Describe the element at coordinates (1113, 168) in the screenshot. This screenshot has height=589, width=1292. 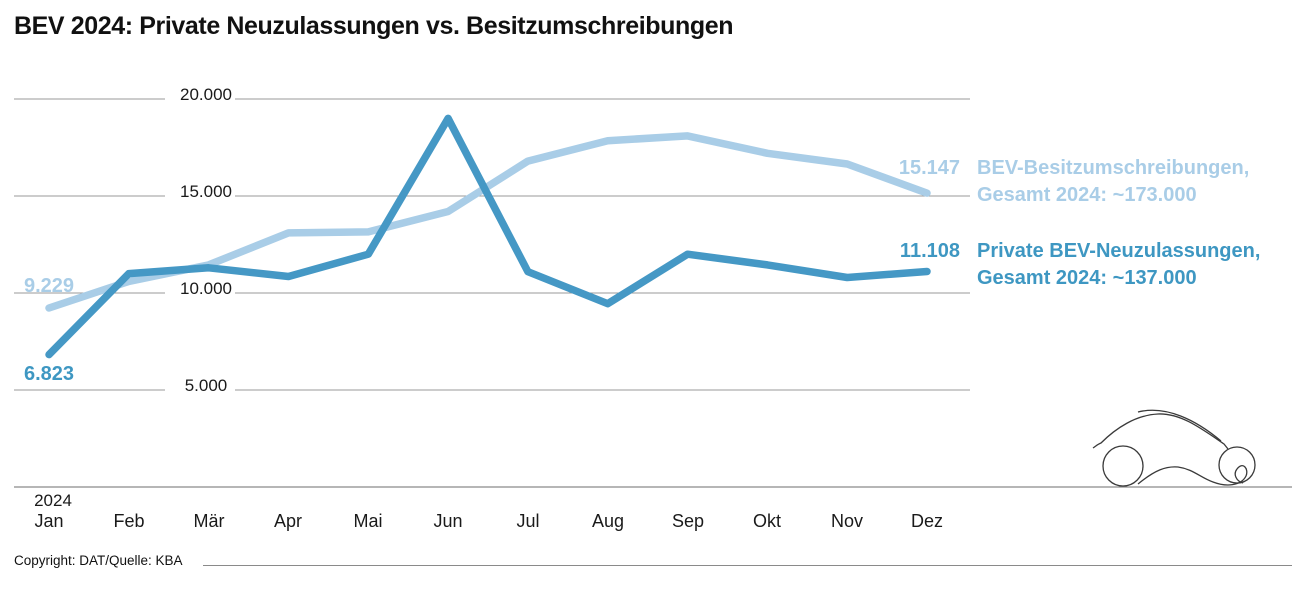
I see `legend-besitzumschreibungen-line1: BEV-Besitzumschreibungen,` at that location.